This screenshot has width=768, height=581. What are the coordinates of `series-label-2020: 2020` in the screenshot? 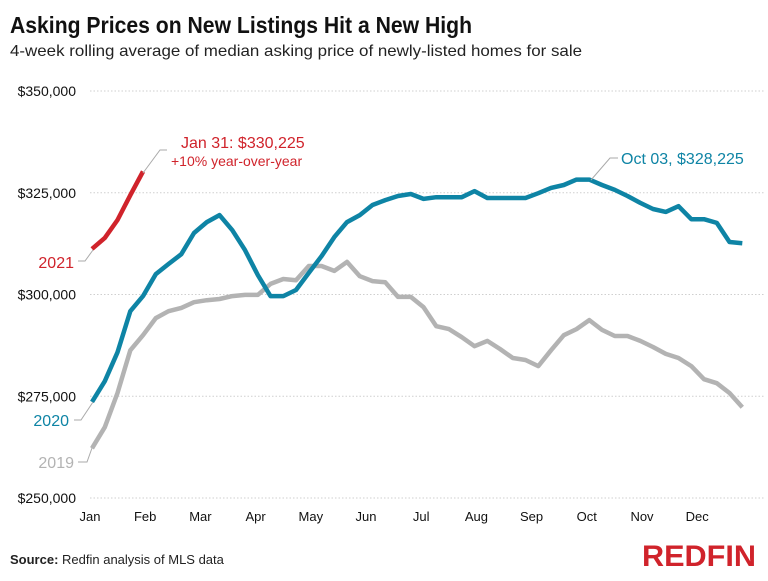 It's located at (51, 421).